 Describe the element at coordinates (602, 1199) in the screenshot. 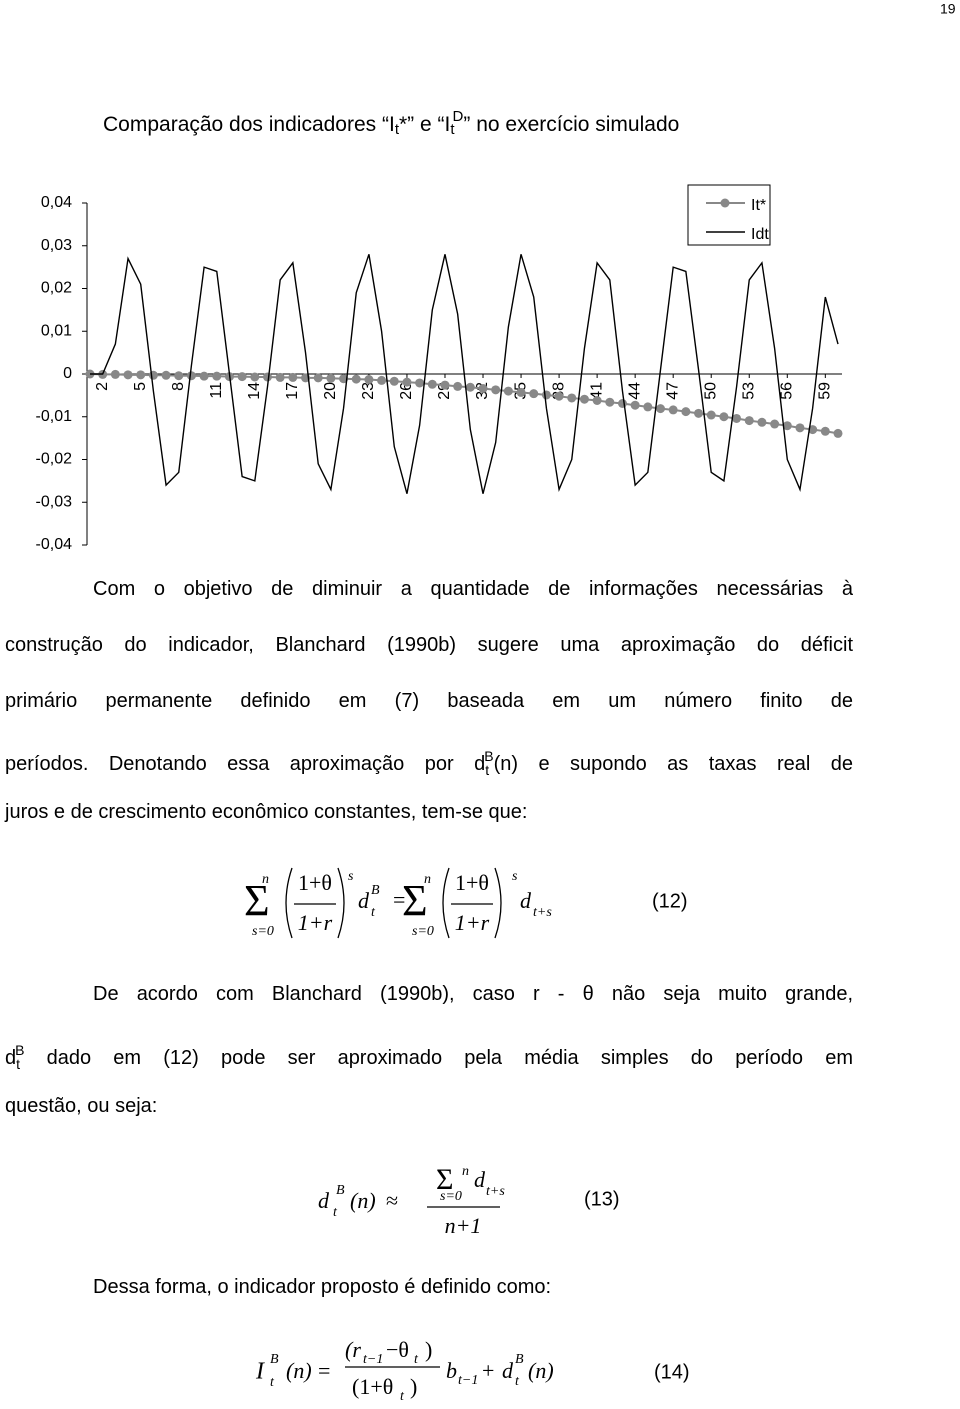

I see `equation-number: (13)` at that location.